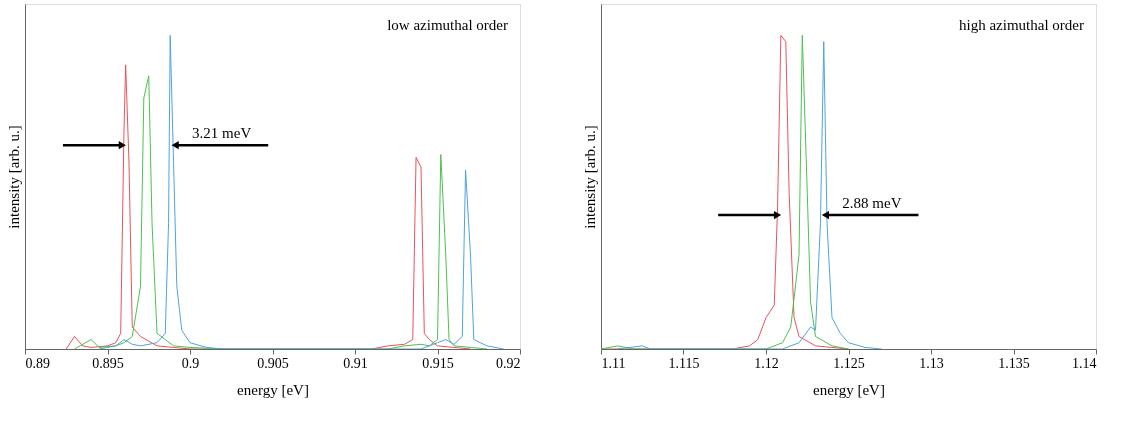 The image size is (1147, 429). Describe the element at coordinates (849, 363) in the screenshot. I see `x-tick-label: 1.125` at that location.